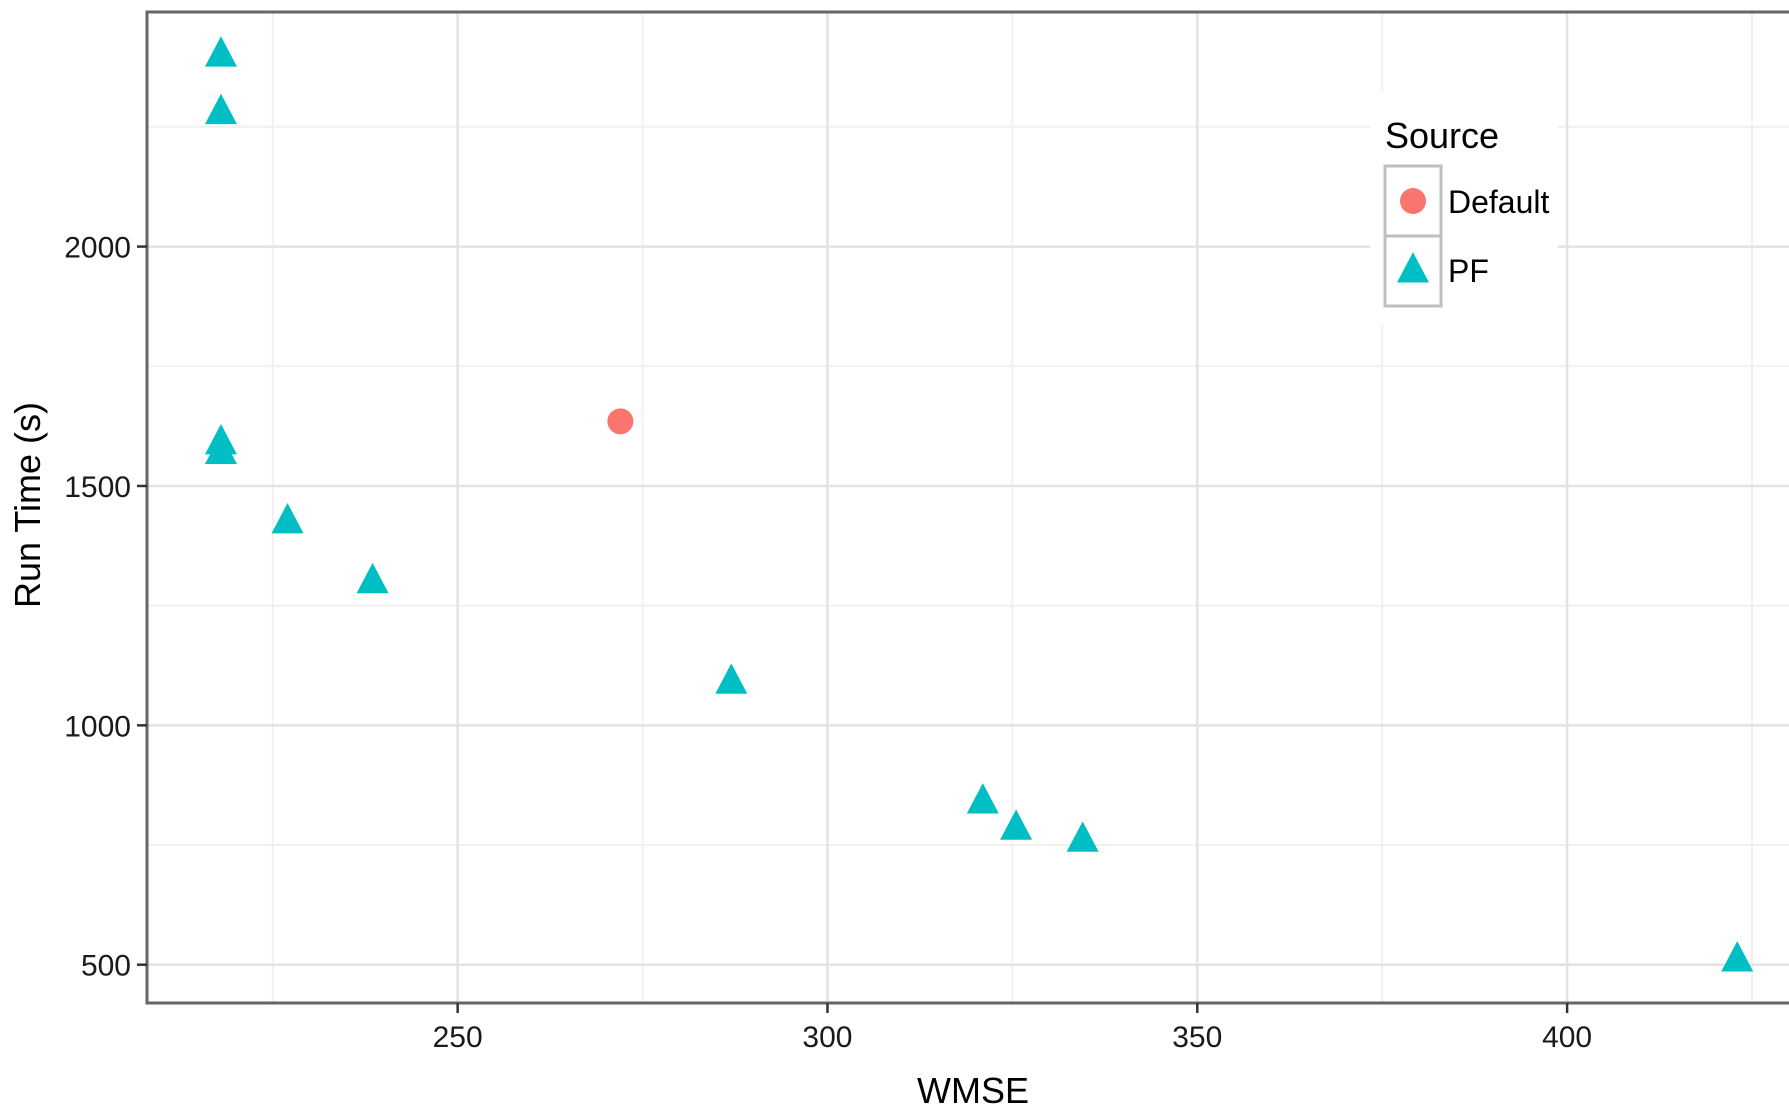 The image size is (1789, 1113). I want to click on legend-keys, so click(1413, 235).